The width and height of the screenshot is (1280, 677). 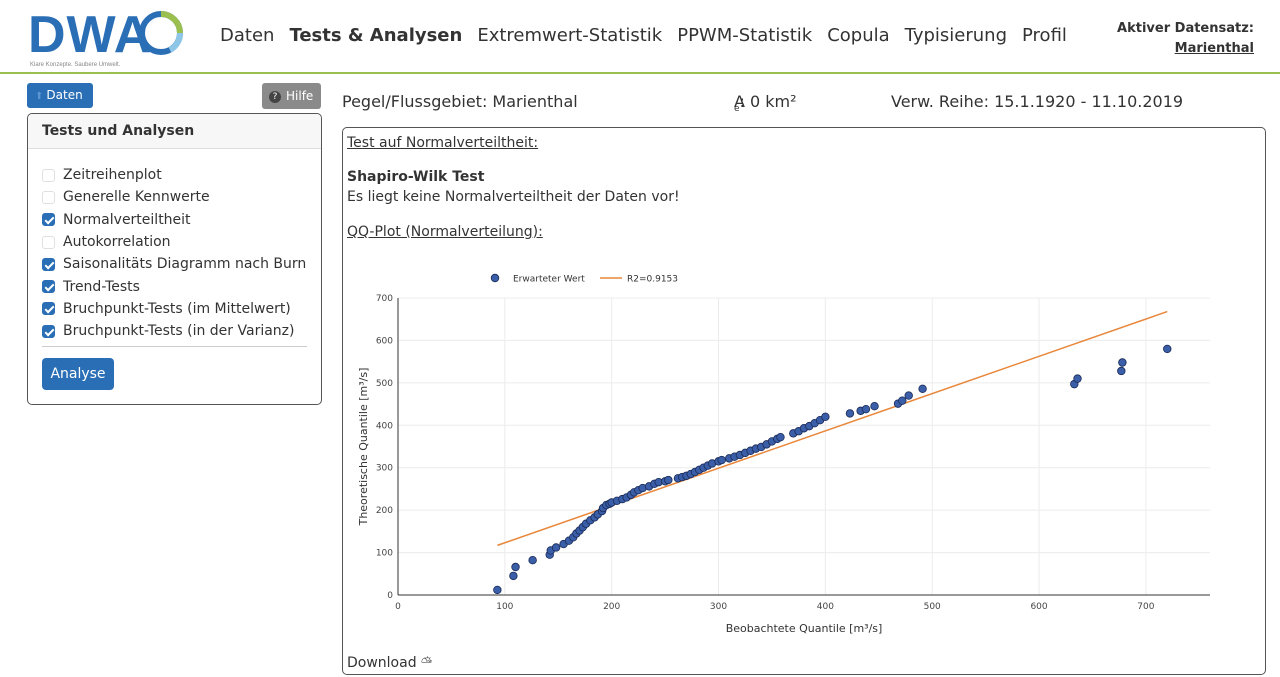 I want to click on active-dataset-link: Marienthal, so click(x=1214, y=48).